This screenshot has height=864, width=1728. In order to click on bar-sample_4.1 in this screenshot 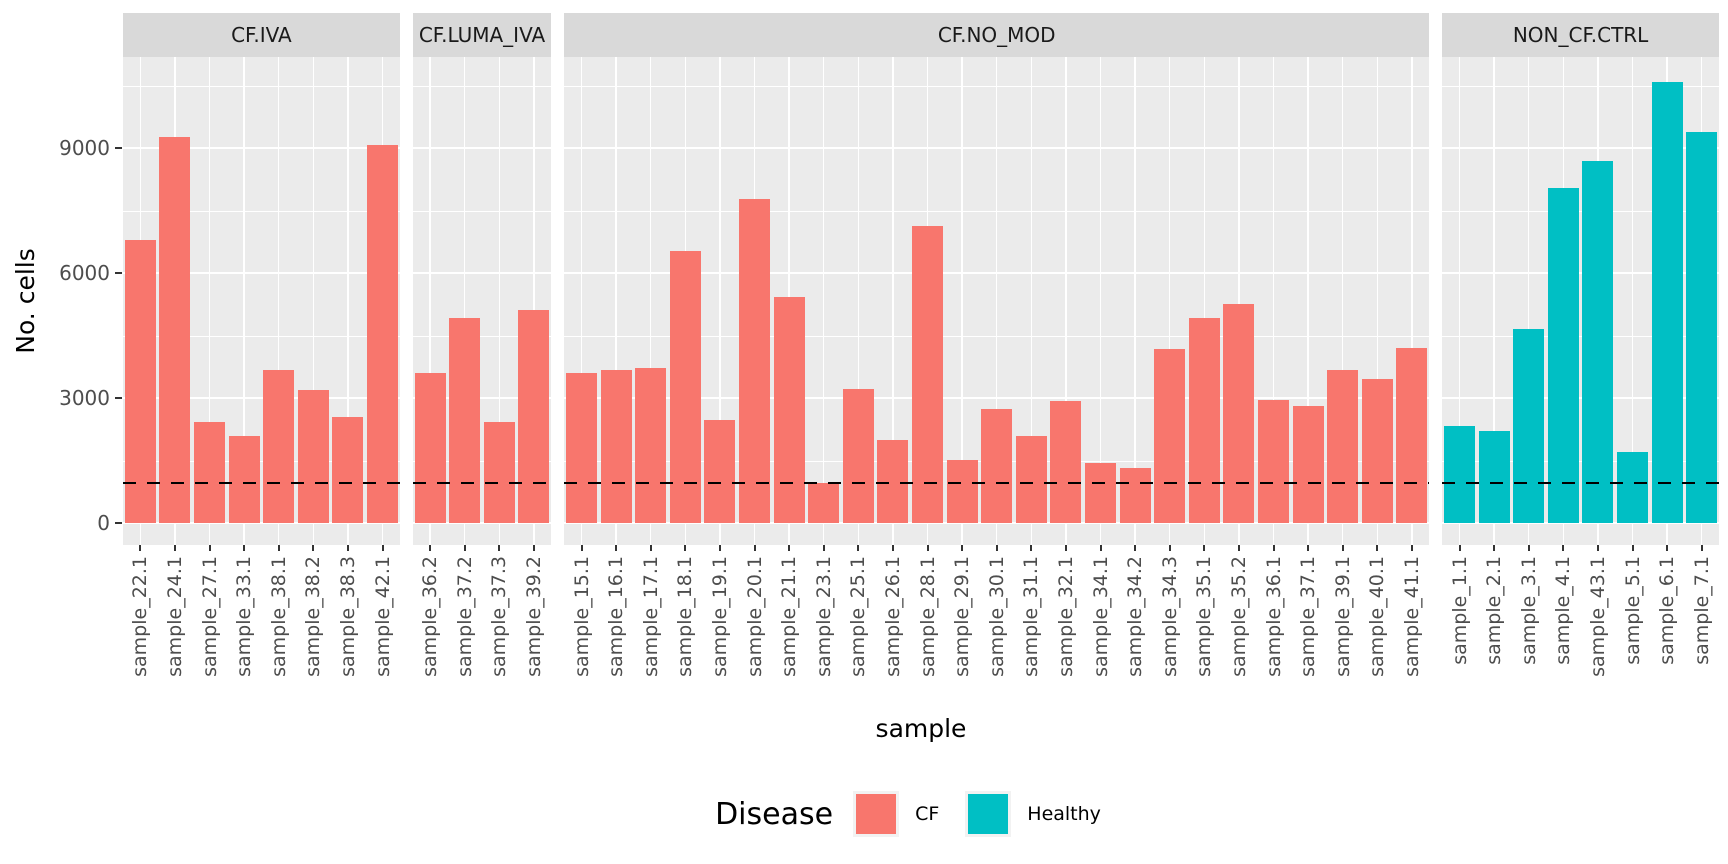, I will do `click(1563, 355)`.